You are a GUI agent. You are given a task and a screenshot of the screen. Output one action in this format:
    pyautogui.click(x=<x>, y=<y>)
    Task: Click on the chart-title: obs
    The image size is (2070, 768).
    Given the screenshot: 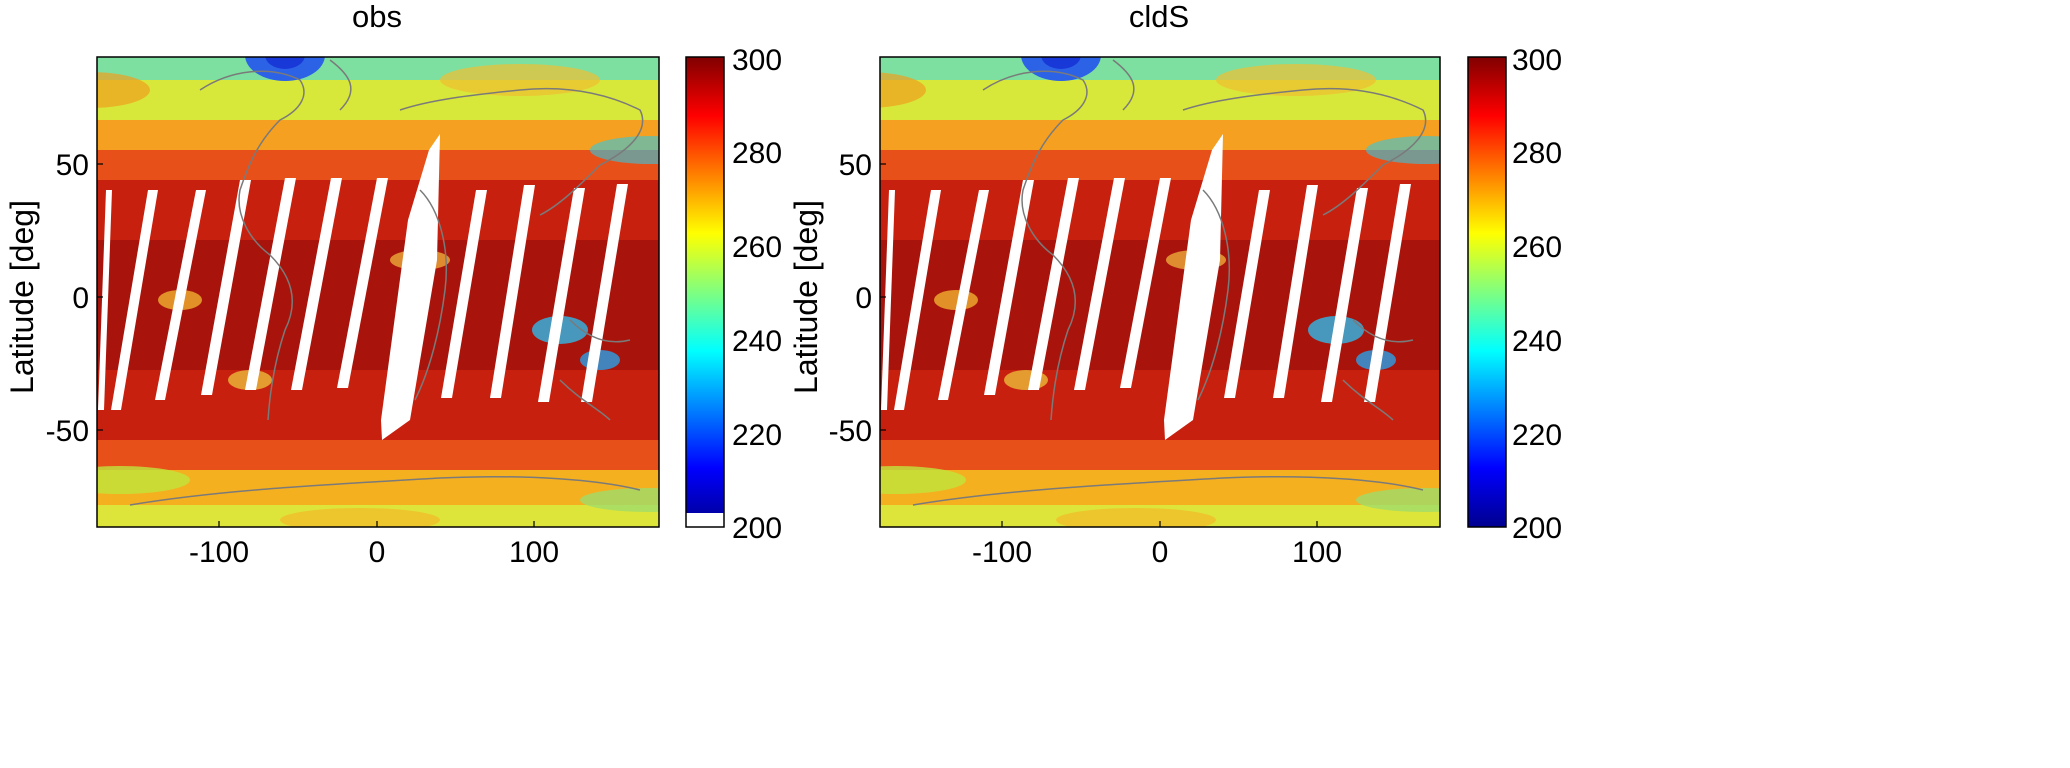 What is the action you would take?
    pyautogui.click(x=377, y=17)
    